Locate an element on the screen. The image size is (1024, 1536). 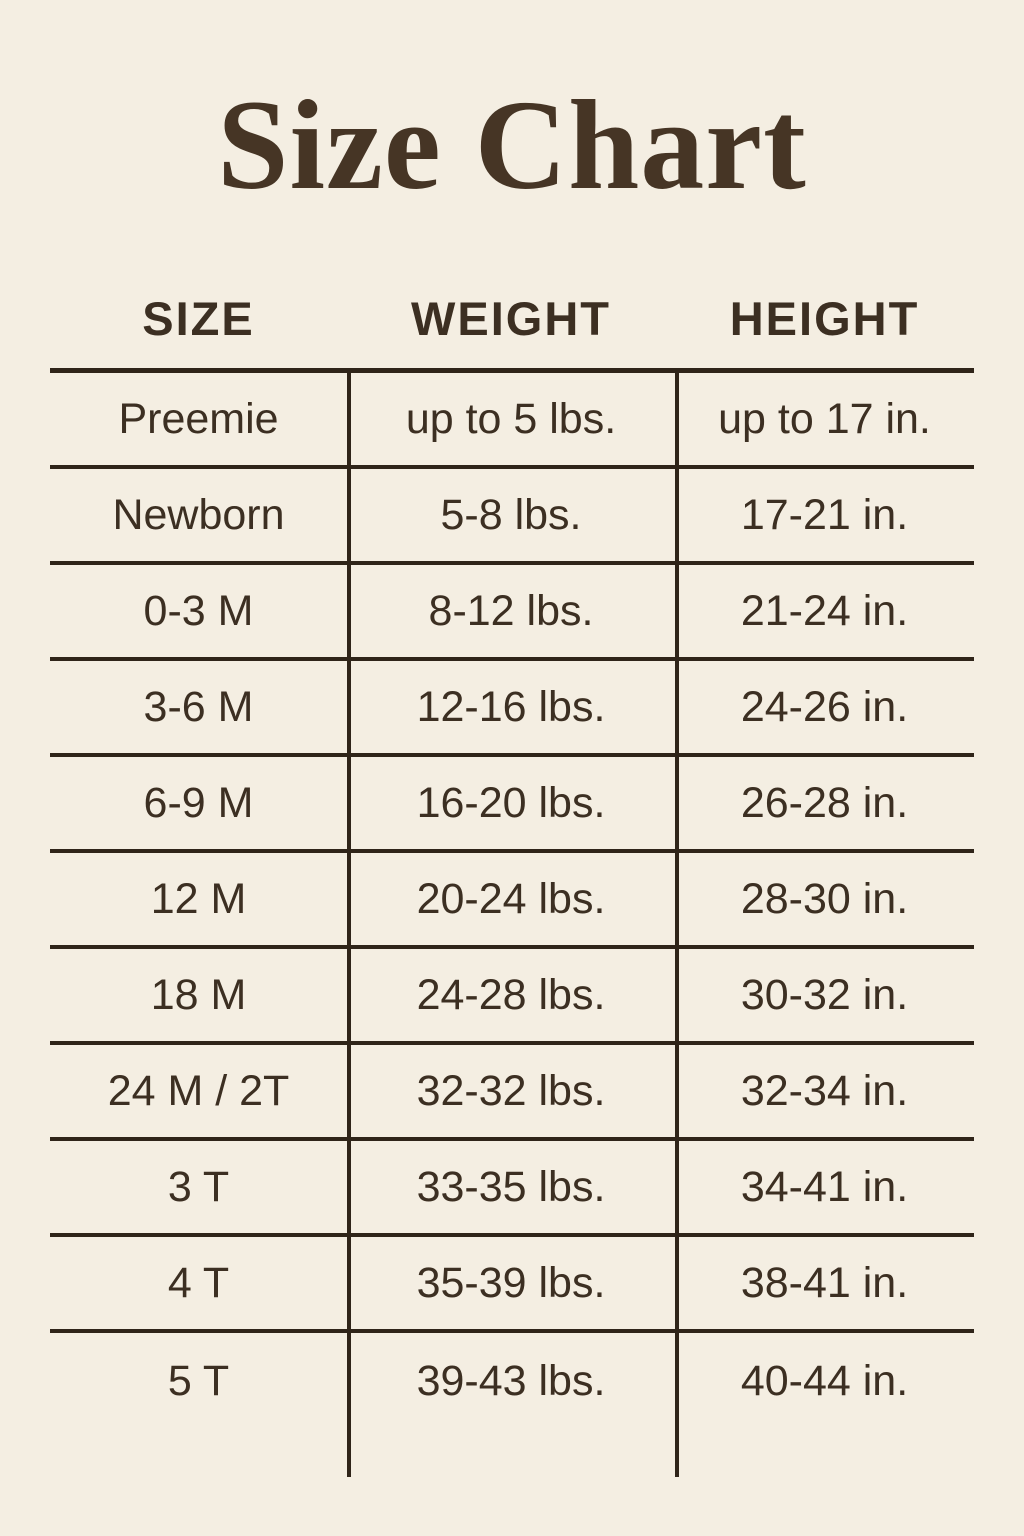
cell-height: 26-28 in. is located at coordinates (824, 802).